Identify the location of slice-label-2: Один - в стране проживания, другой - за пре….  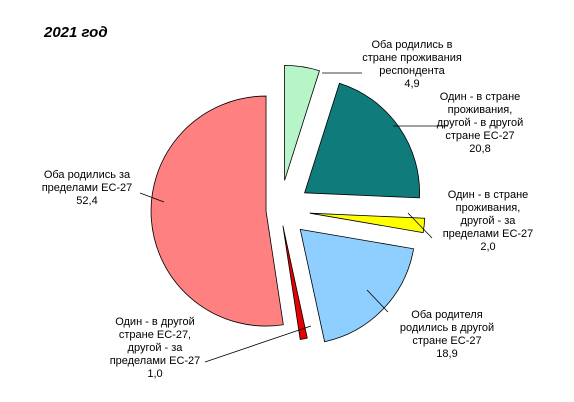
(488, 221).